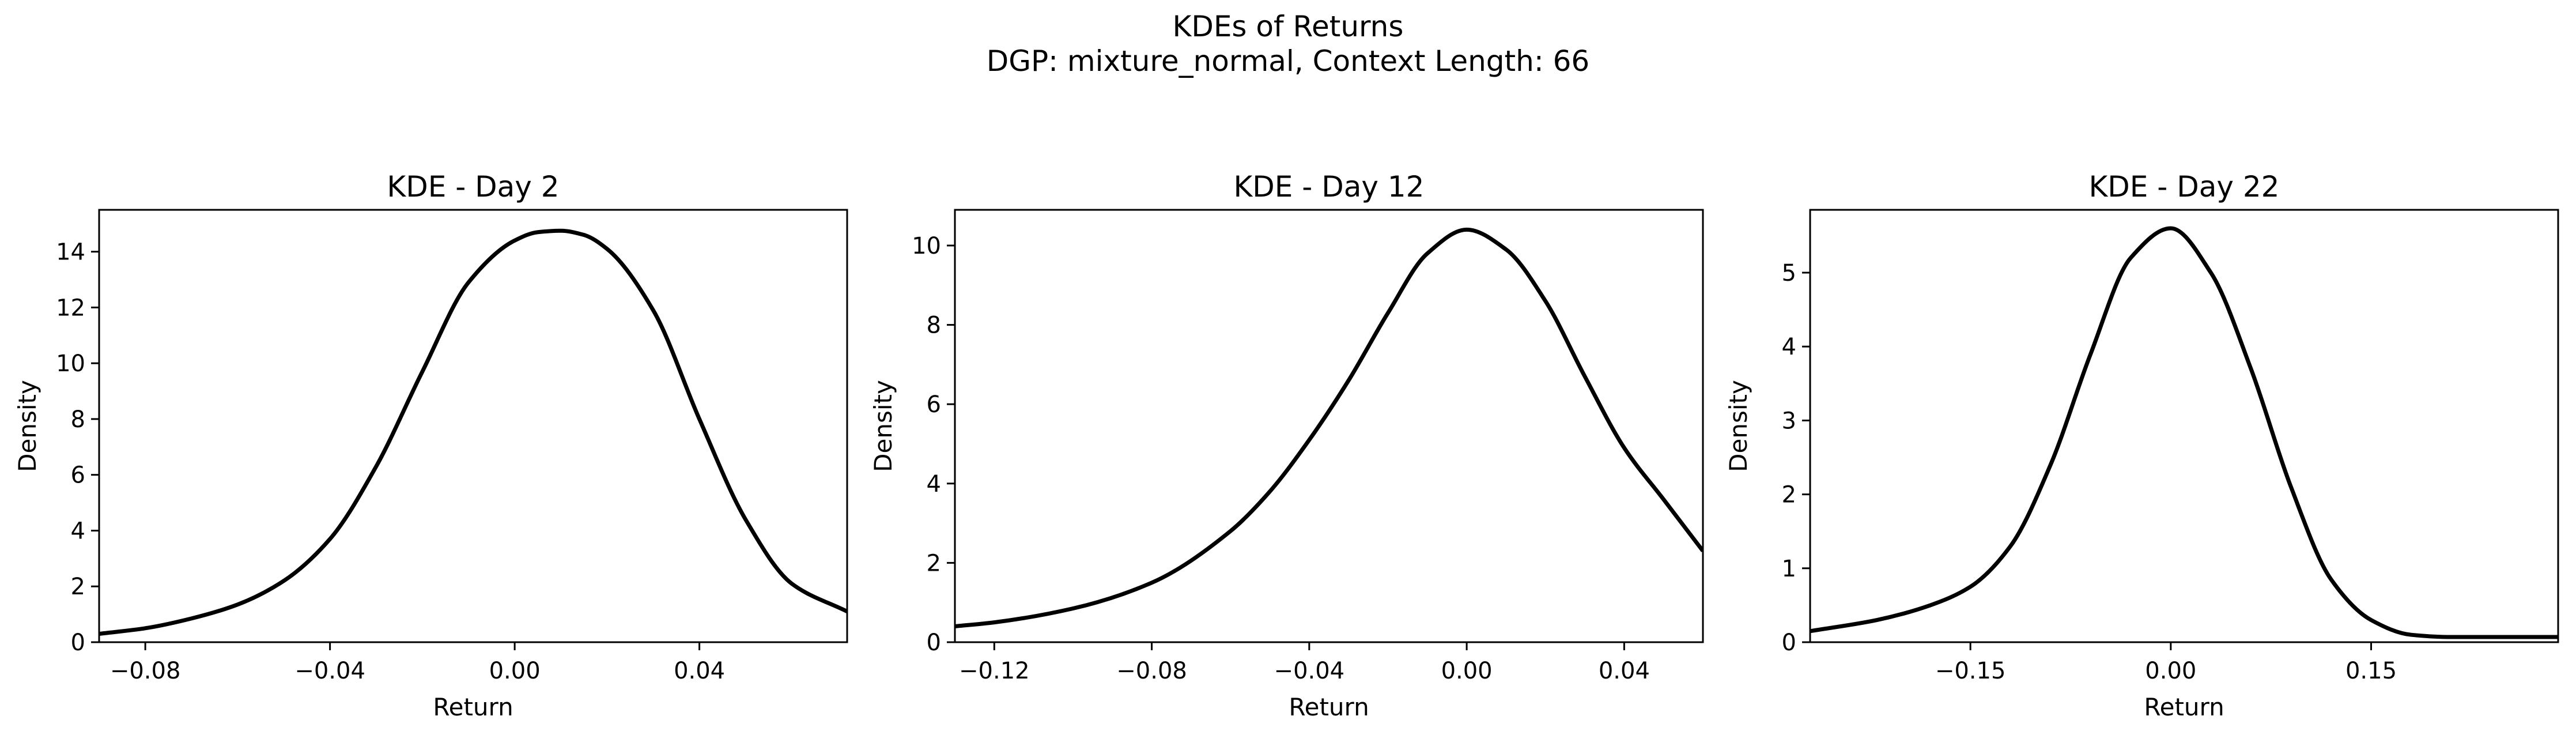  What do you see at coordinates (1789, 569) in the screenshot?
I see `y-tick-label: 1` at bounding box center [1789, 569].